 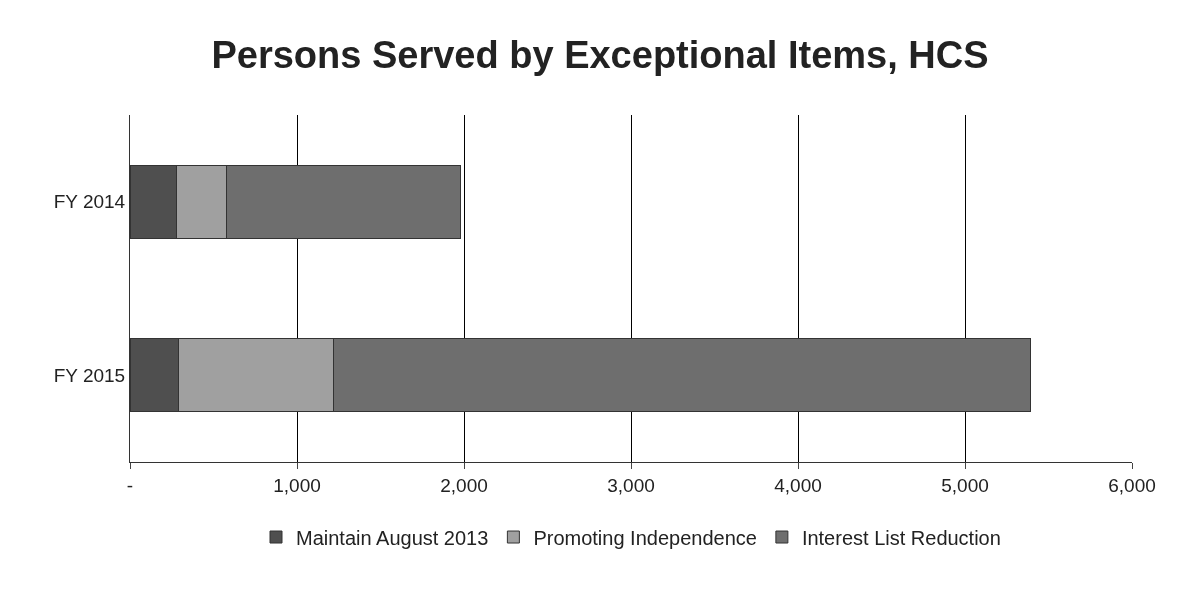 What do you see at coordinates (901, 537) in the screenshot?
I see `legend-label: Interest List Reduction` at bounding box center [901, 537].